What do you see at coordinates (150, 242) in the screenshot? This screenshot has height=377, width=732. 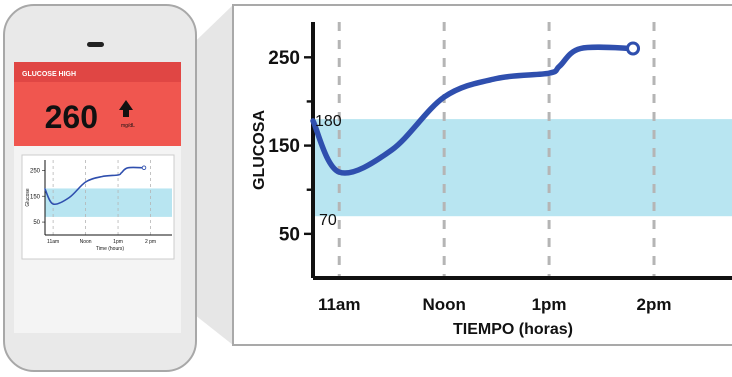 I see `x-tick-label: 2 pm` at bounding box center [150, 242].